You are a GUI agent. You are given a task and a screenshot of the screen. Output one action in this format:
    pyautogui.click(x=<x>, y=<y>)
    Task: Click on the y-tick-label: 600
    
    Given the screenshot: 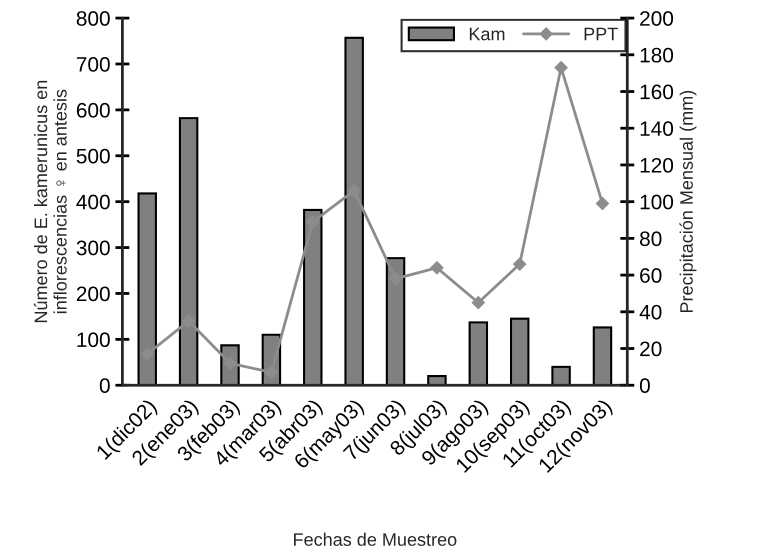 What is the action you would take?
    pyautogui.click(x=93, y=110)
    